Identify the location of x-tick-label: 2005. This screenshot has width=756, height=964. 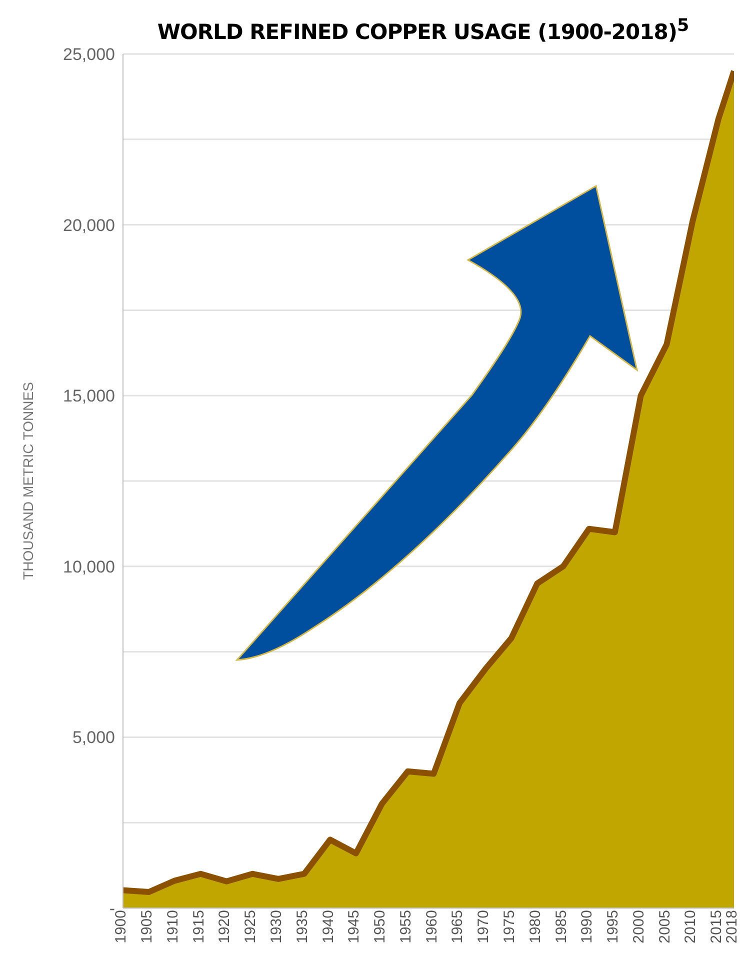
(665, 927).